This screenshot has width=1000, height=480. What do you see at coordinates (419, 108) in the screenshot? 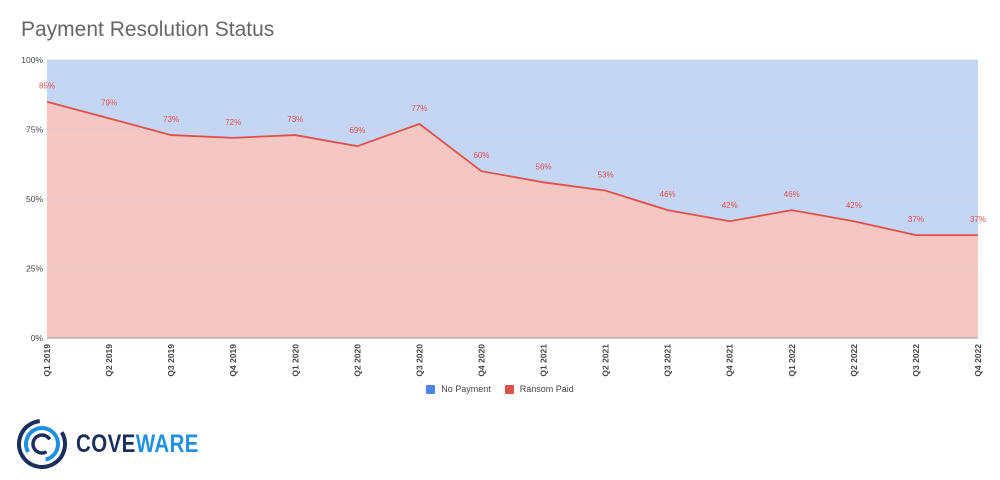
I see `data-label: 77%` at bounding box center [419, 108].